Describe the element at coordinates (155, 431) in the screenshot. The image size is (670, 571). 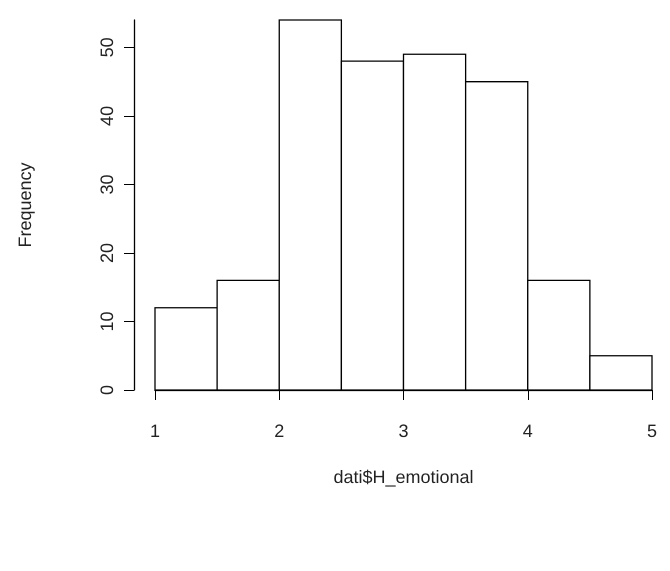
I see `x-tick-label: 1` at that location.